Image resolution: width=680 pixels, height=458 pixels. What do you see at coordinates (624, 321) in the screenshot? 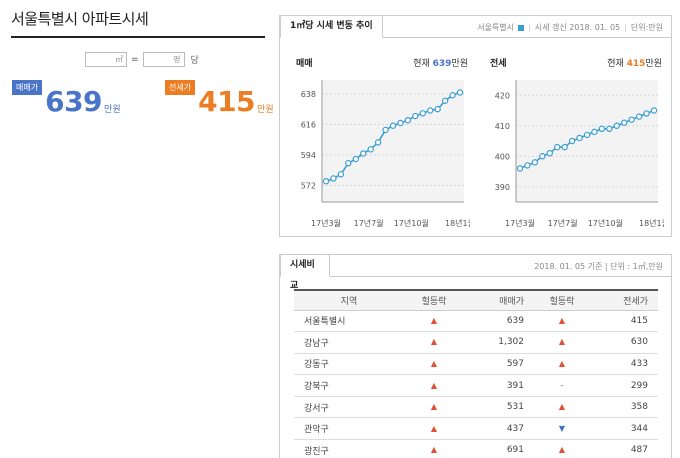
I see `rent-price-cell: 415` at bounding box center [624, 321].